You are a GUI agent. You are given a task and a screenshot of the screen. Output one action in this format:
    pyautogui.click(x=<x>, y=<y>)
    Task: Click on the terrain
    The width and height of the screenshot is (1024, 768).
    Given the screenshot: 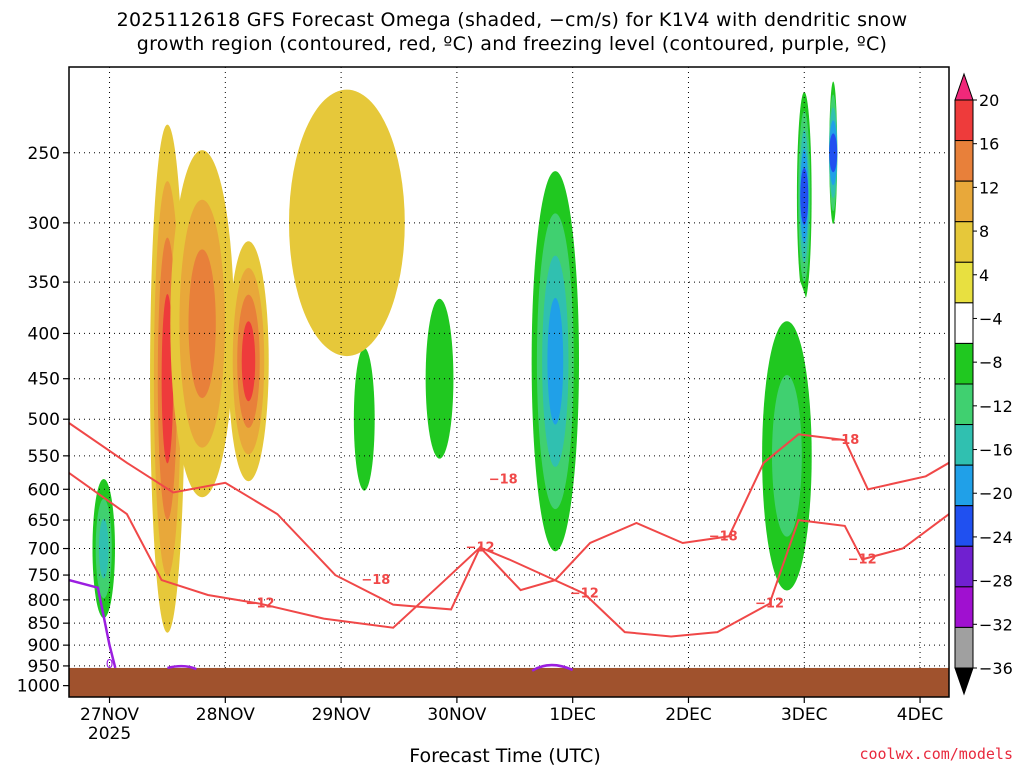 What is the action you would take?
    pyautogui.click(x=509, y=682)
    